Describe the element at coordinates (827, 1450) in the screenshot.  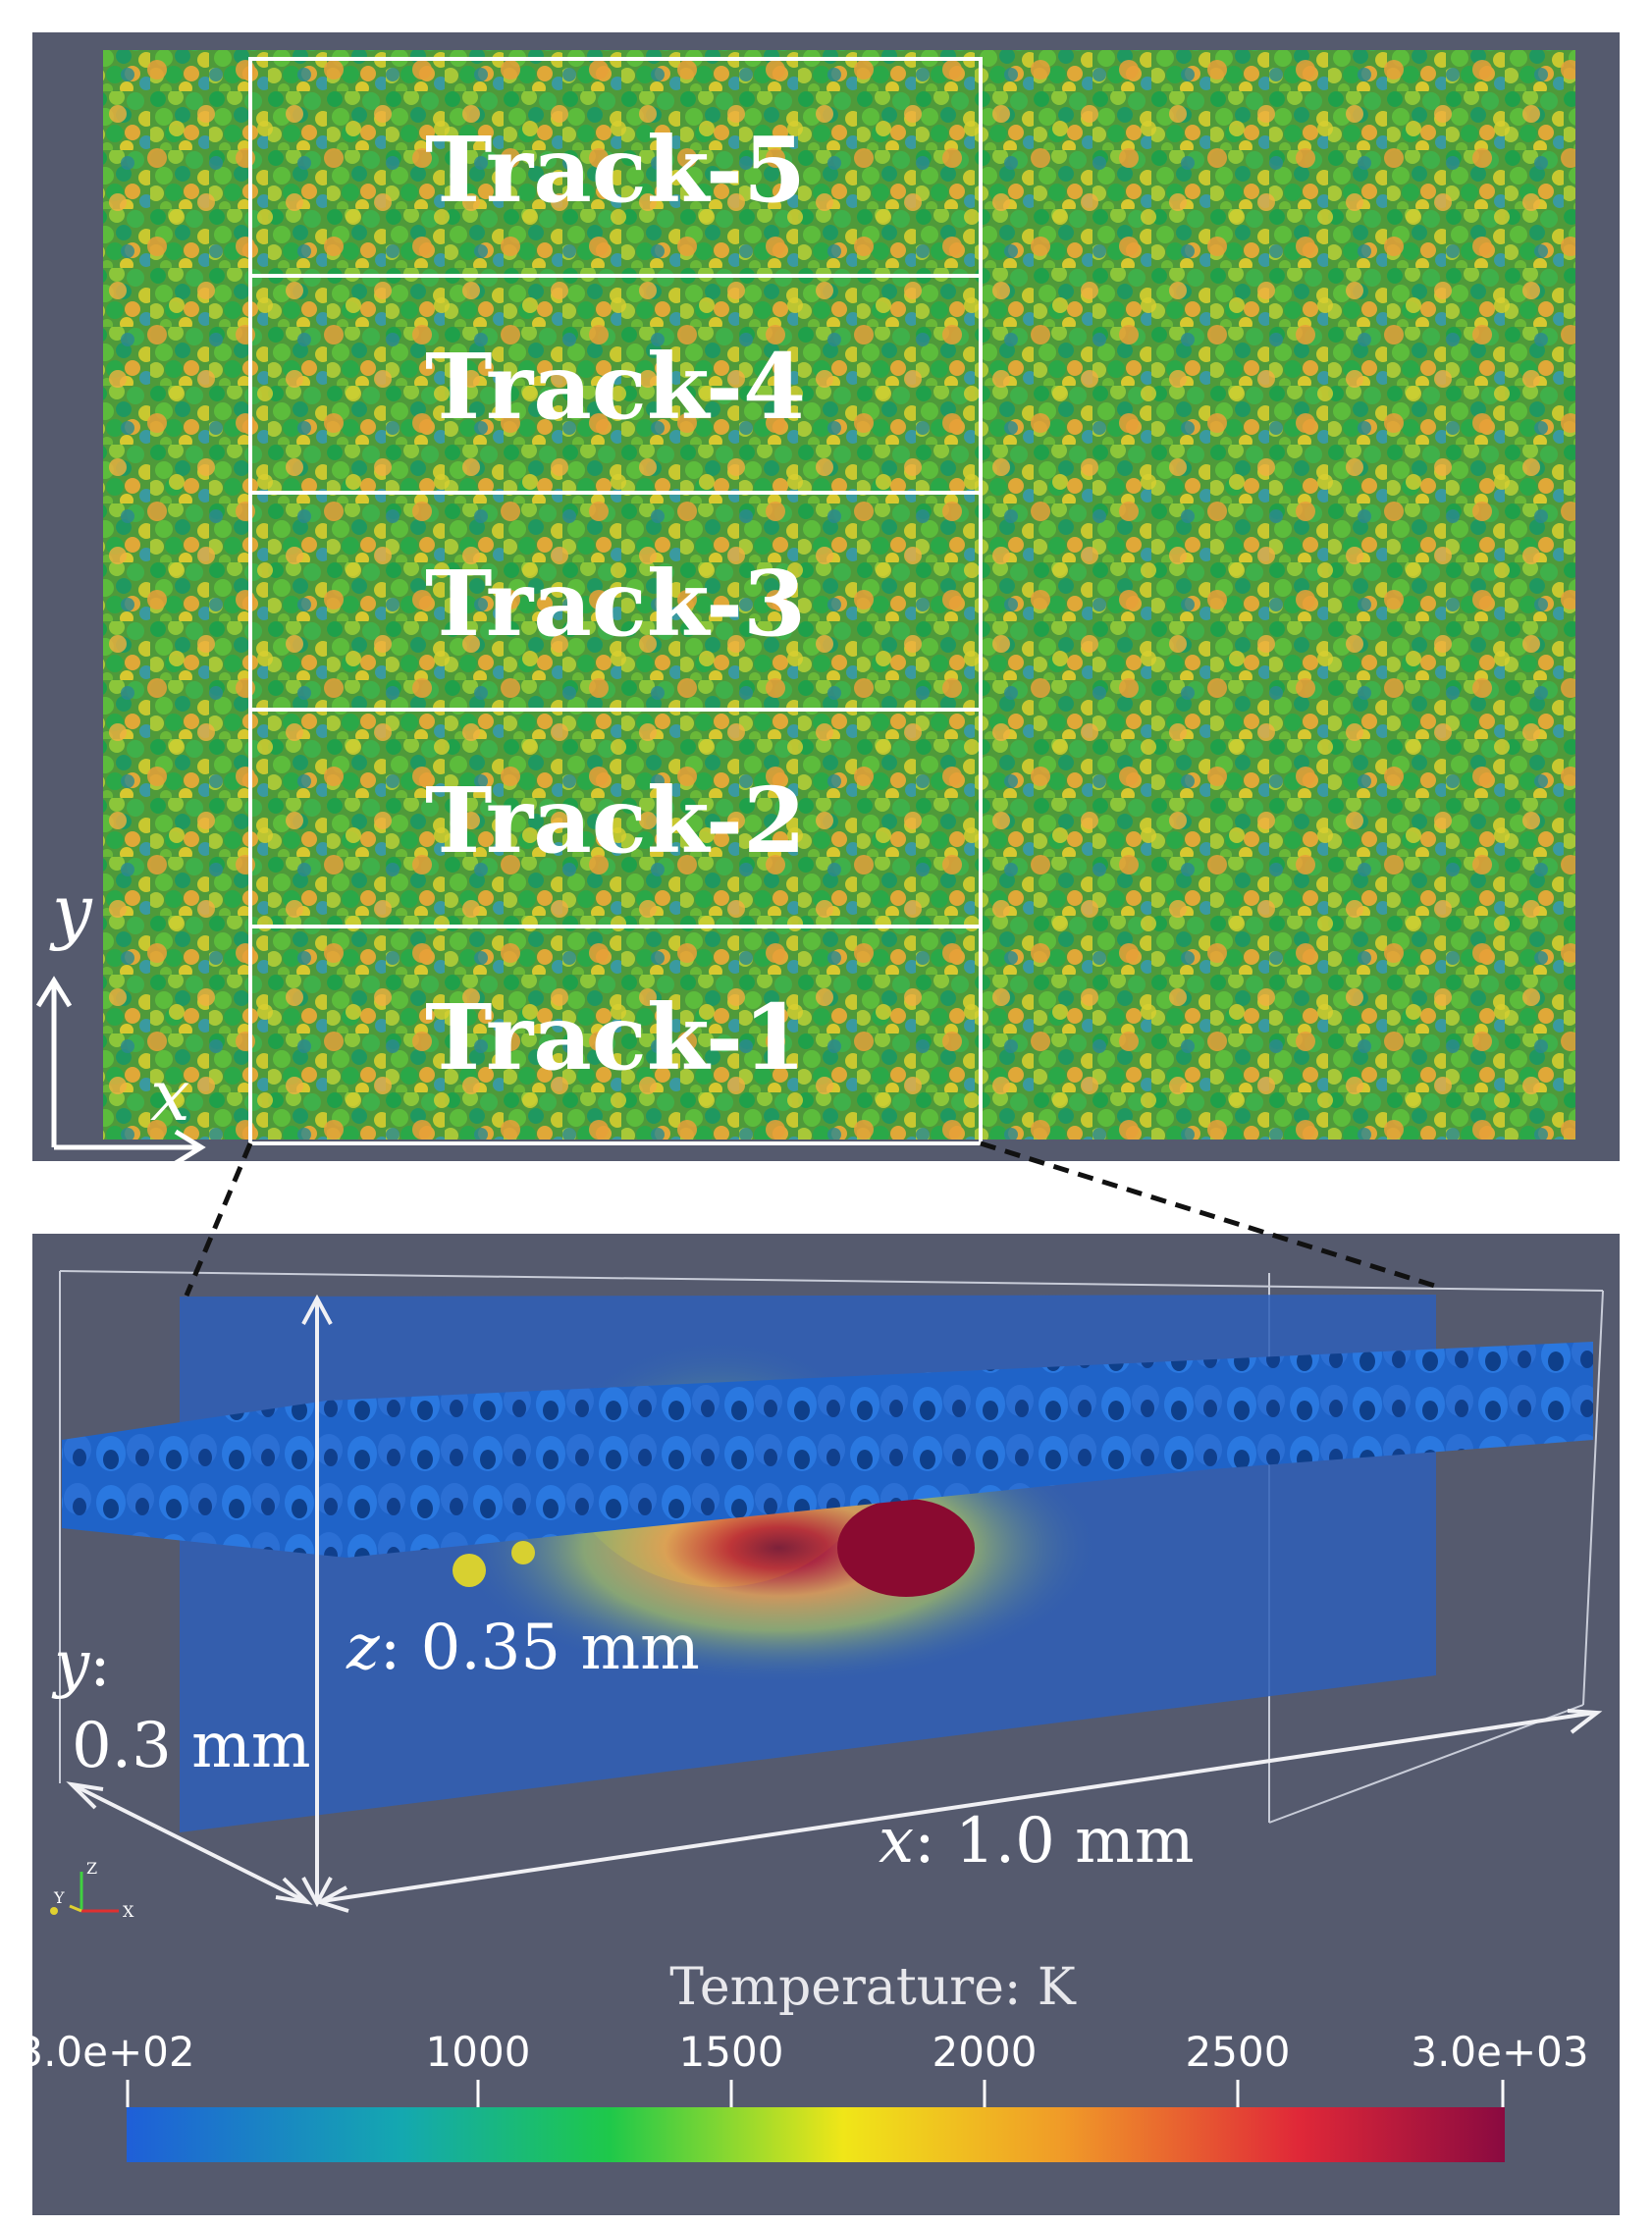
I see `powder-layer-3d` at that location.